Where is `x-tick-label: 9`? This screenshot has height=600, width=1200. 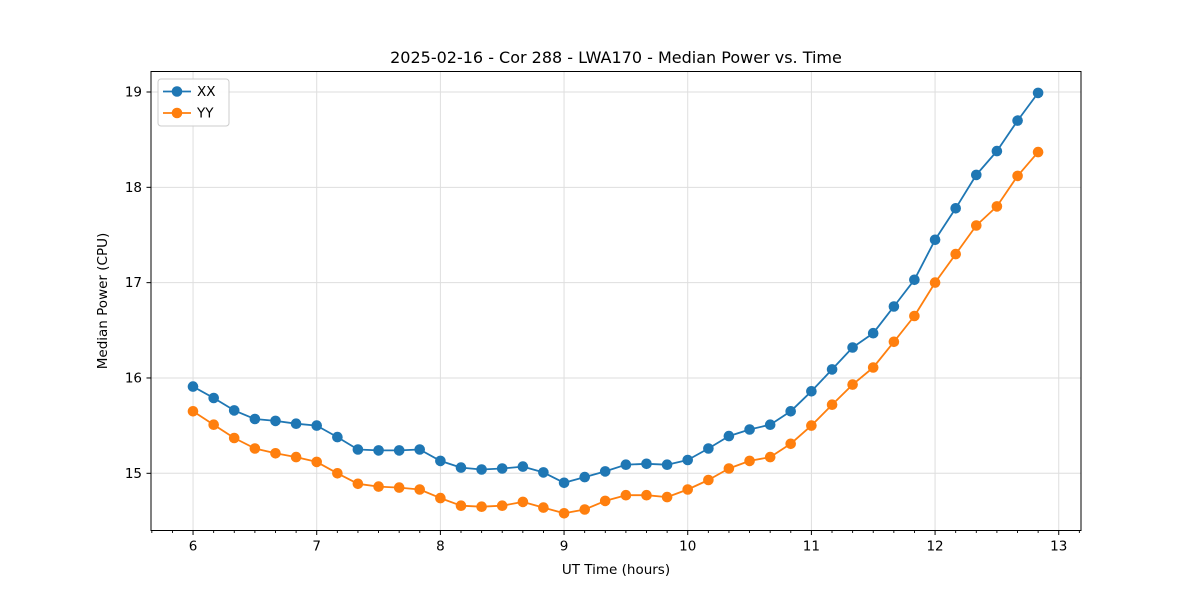 x-tick-label: 9 is located at coordinates (564, 547).